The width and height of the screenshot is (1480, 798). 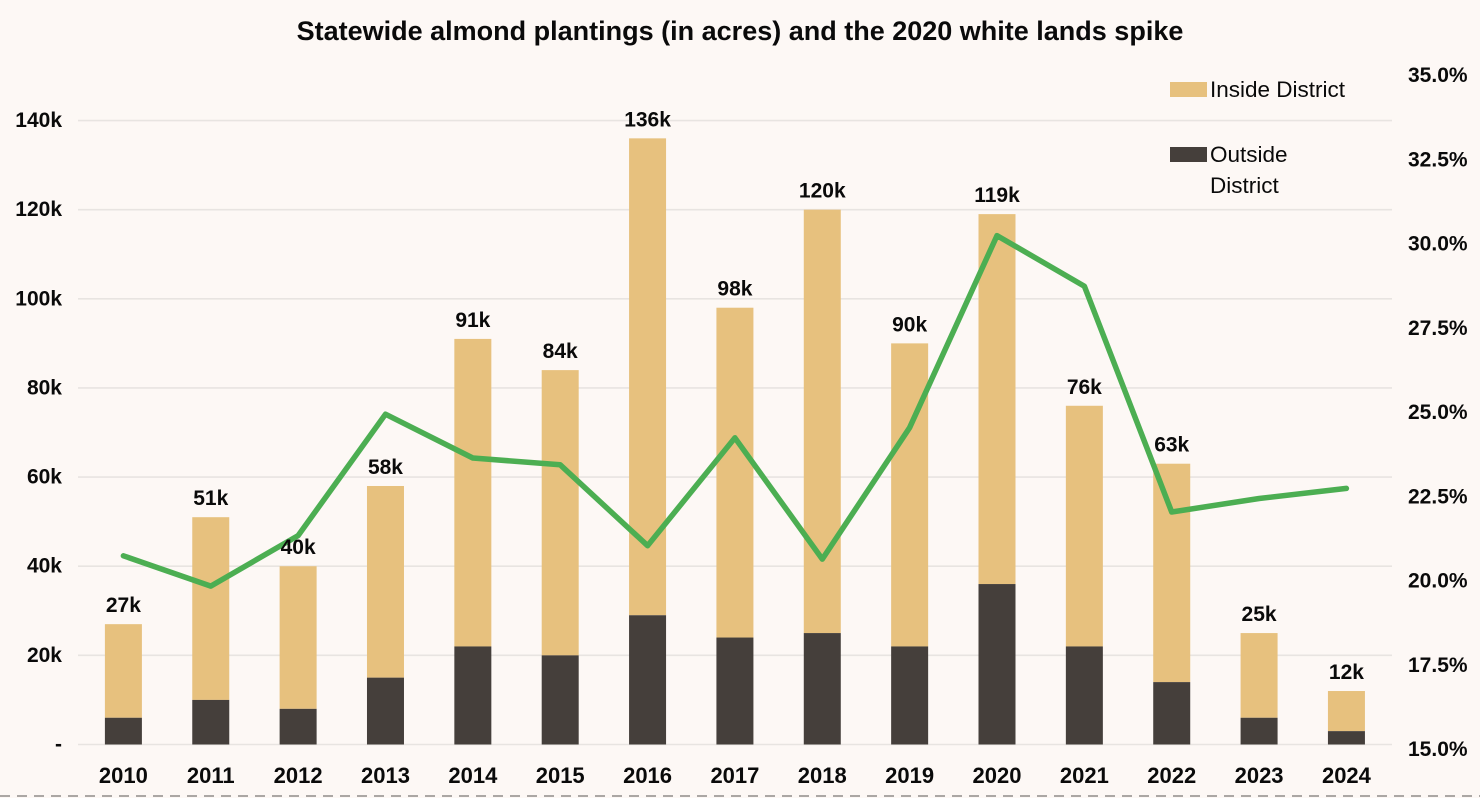 I want to click on x-axis-tick-label-2018: 2018, so click(x=822, y=775).